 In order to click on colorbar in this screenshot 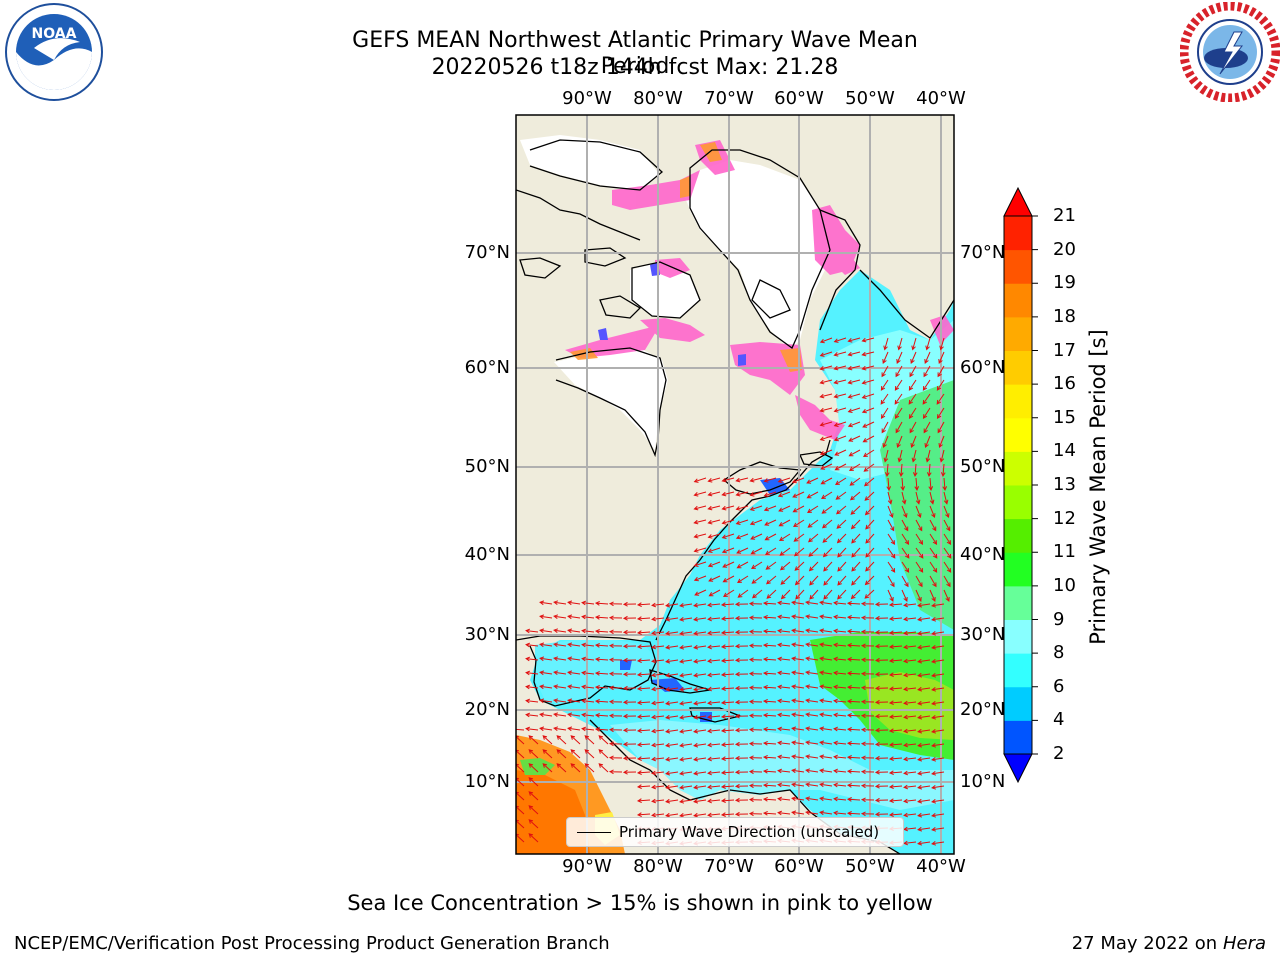, I will do `click(1020, 485)`.